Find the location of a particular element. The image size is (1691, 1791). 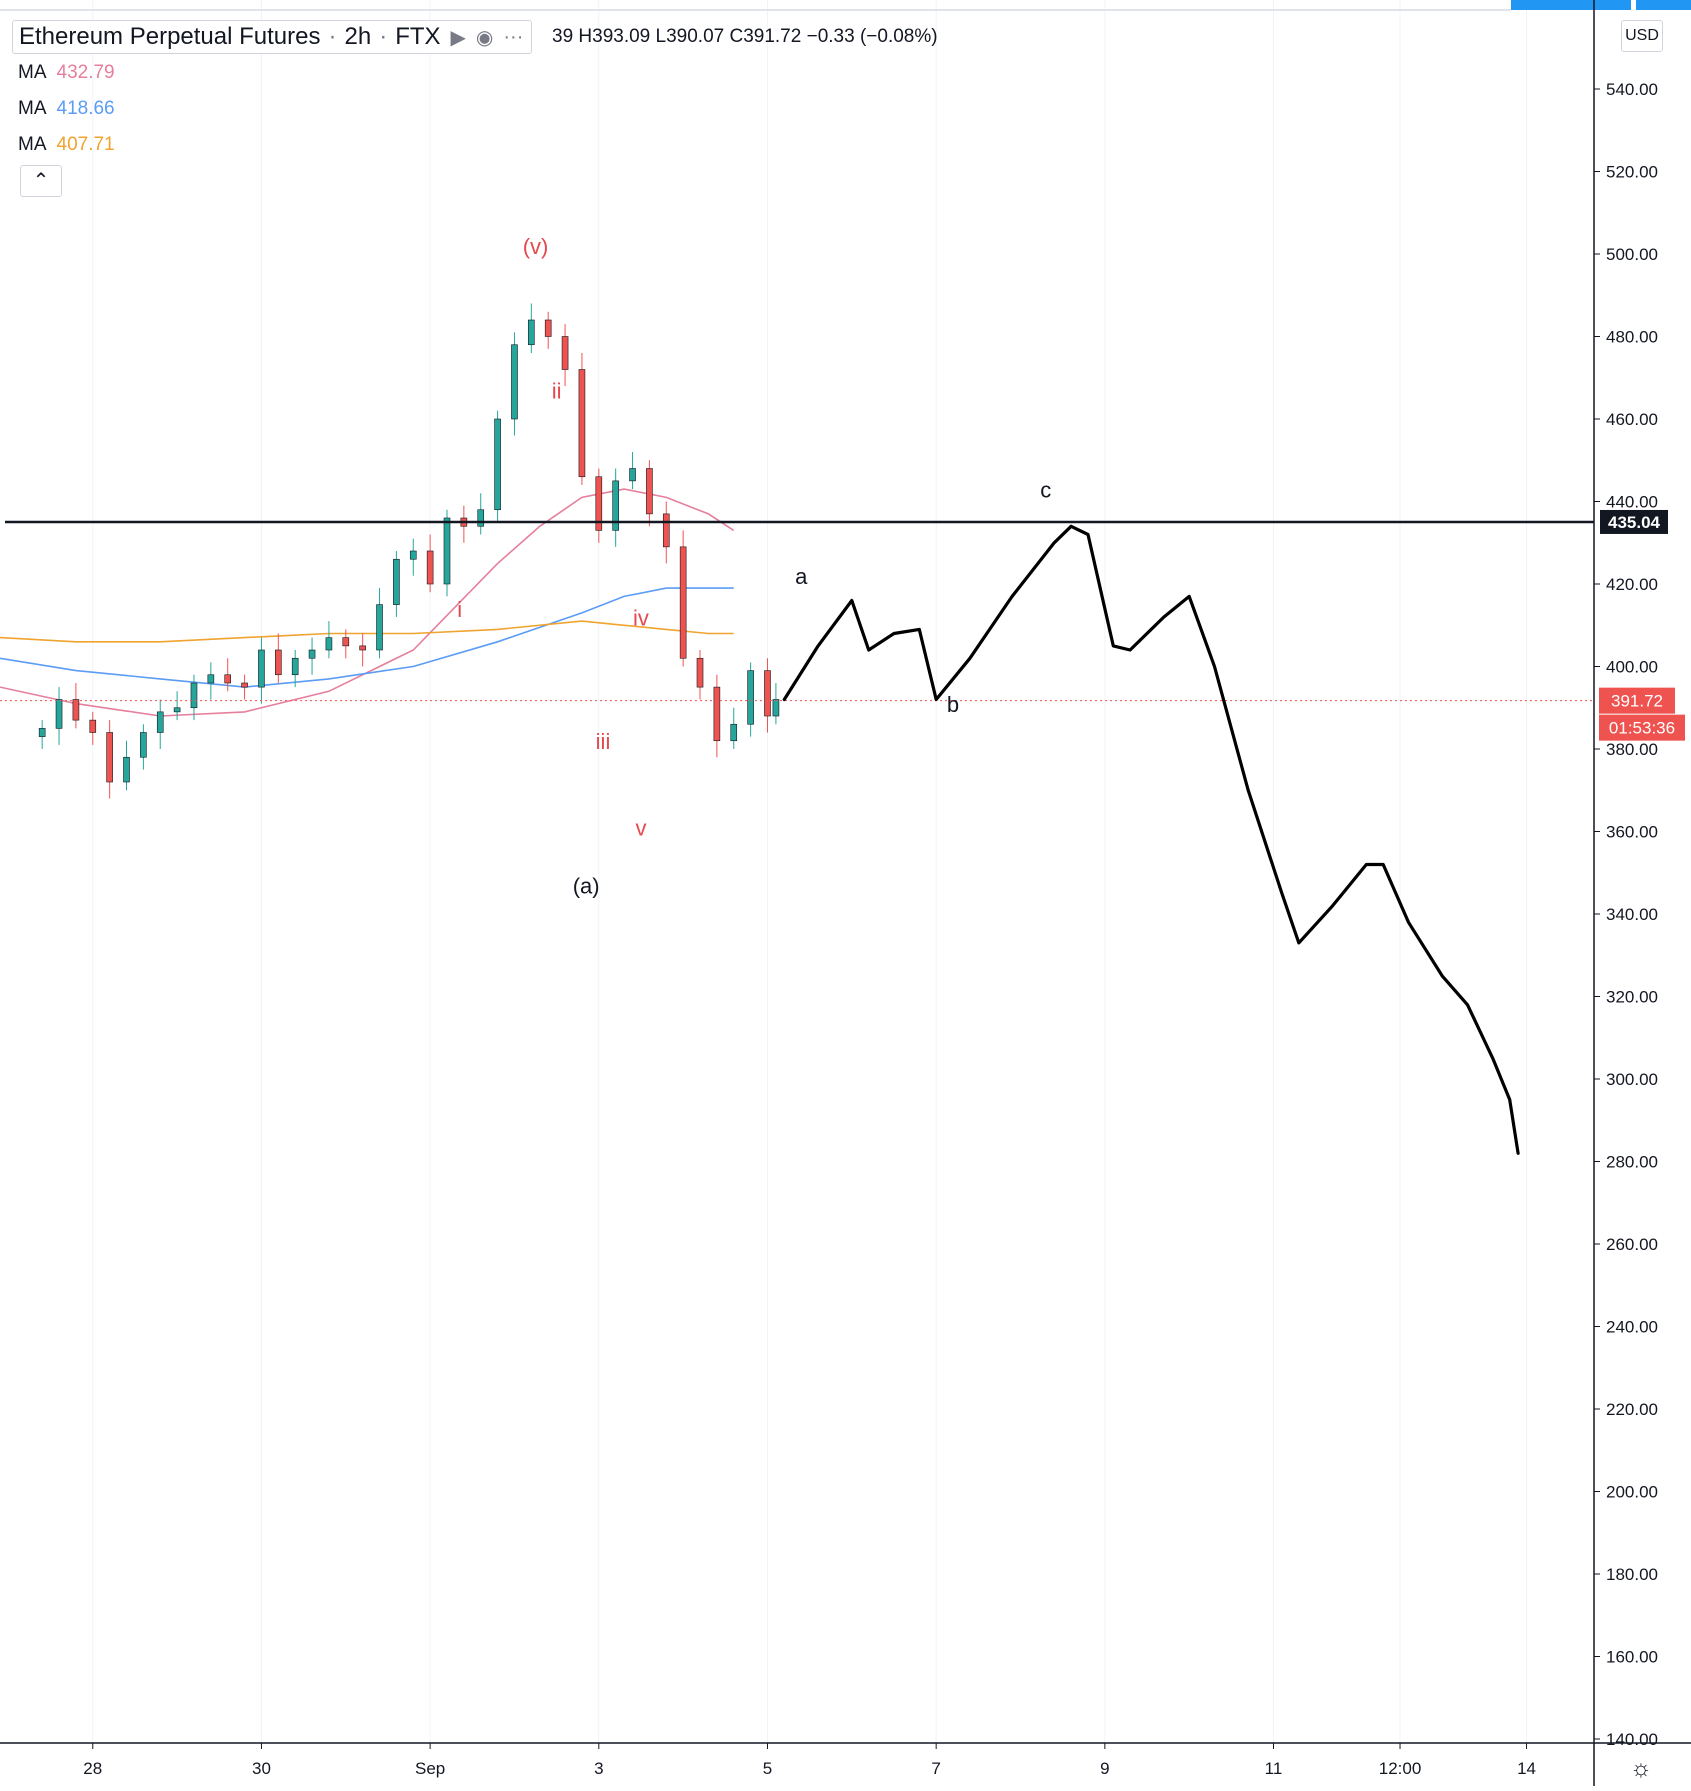

chevron-up-icon: ⌃ is located at coordinates (41, 181).